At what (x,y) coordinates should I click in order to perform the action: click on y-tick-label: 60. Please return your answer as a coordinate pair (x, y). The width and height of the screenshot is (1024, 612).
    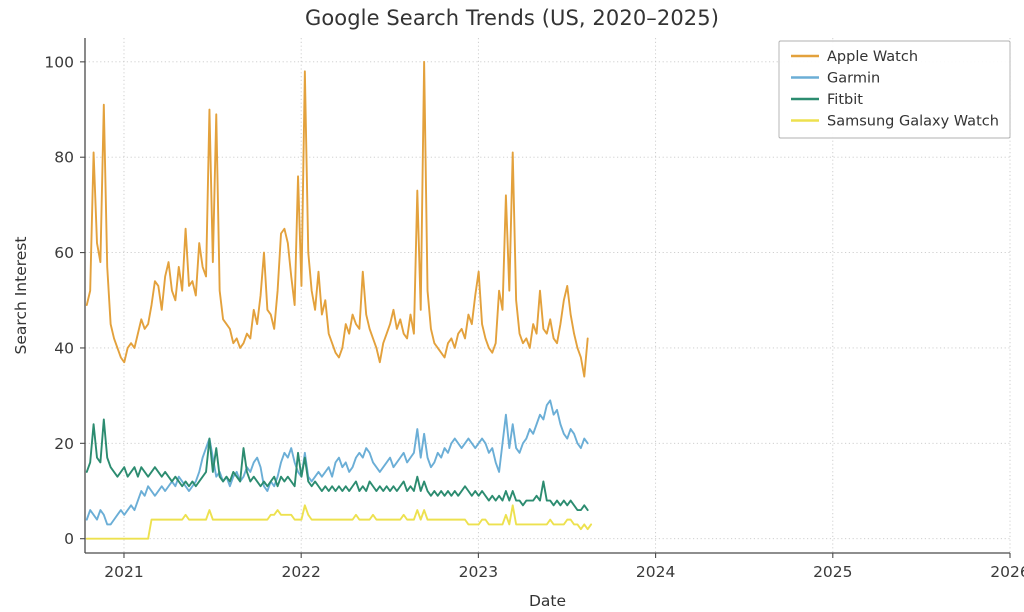
    Looking at the image, I should click on (64, 253).